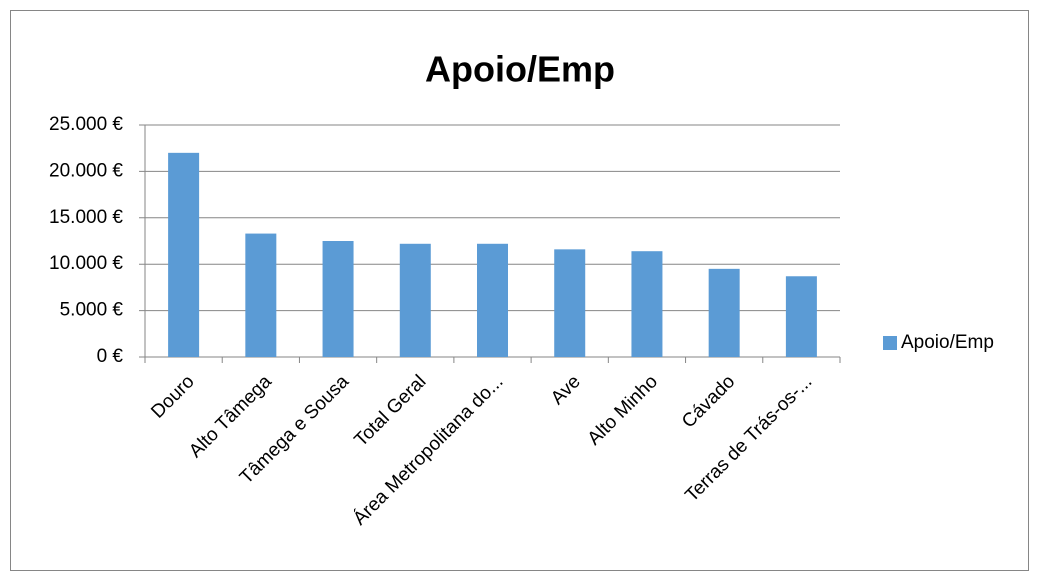 This screenshot has width=1039, height=586. I want to click on chart-title: Apoio/Emp, so click(520, 69).